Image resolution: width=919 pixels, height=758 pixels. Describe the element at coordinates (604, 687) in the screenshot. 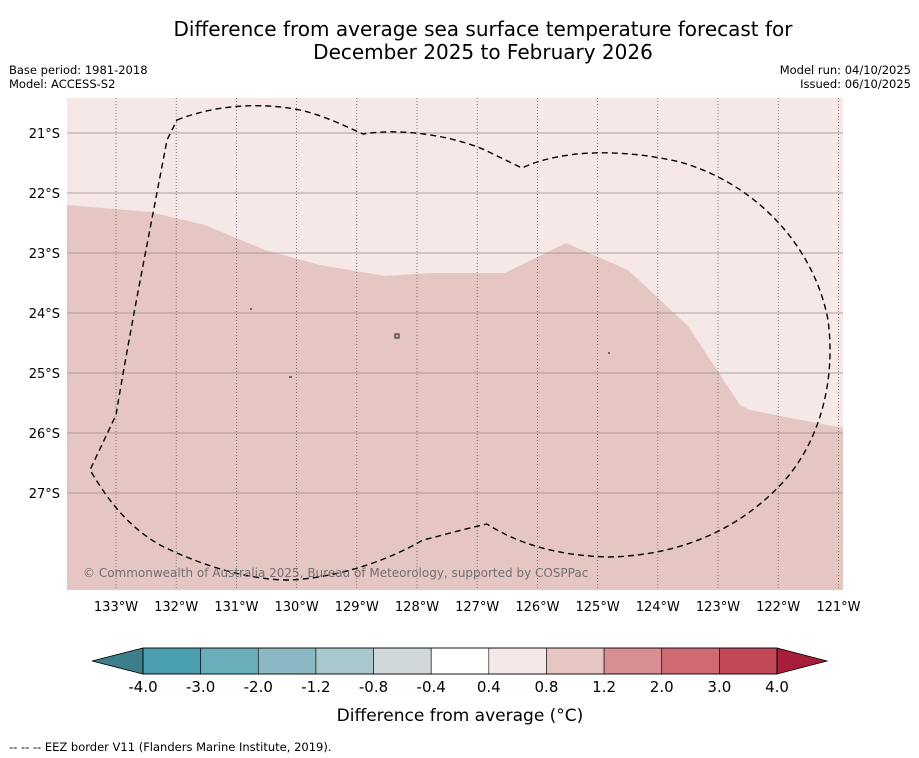

I see `colorbar-tick-label: 1.2` at that location.